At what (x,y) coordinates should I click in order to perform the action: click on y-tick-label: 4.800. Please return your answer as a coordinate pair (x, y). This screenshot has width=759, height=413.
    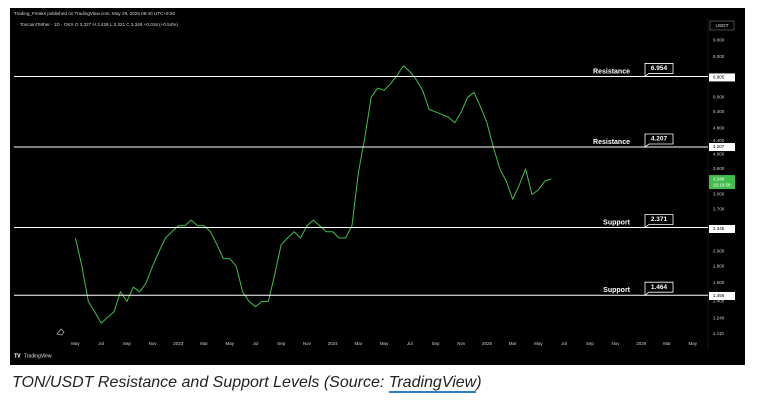
    Looking at the image, I should click on (719, 128).